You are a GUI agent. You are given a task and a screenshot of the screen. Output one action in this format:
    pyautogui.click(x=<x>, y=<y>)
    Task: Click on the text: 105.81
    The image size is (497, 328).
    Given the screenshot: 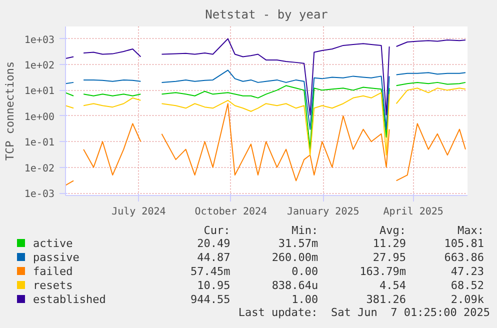 What is the action you would take?
    pyautogui.click(x=464, y=244)
    